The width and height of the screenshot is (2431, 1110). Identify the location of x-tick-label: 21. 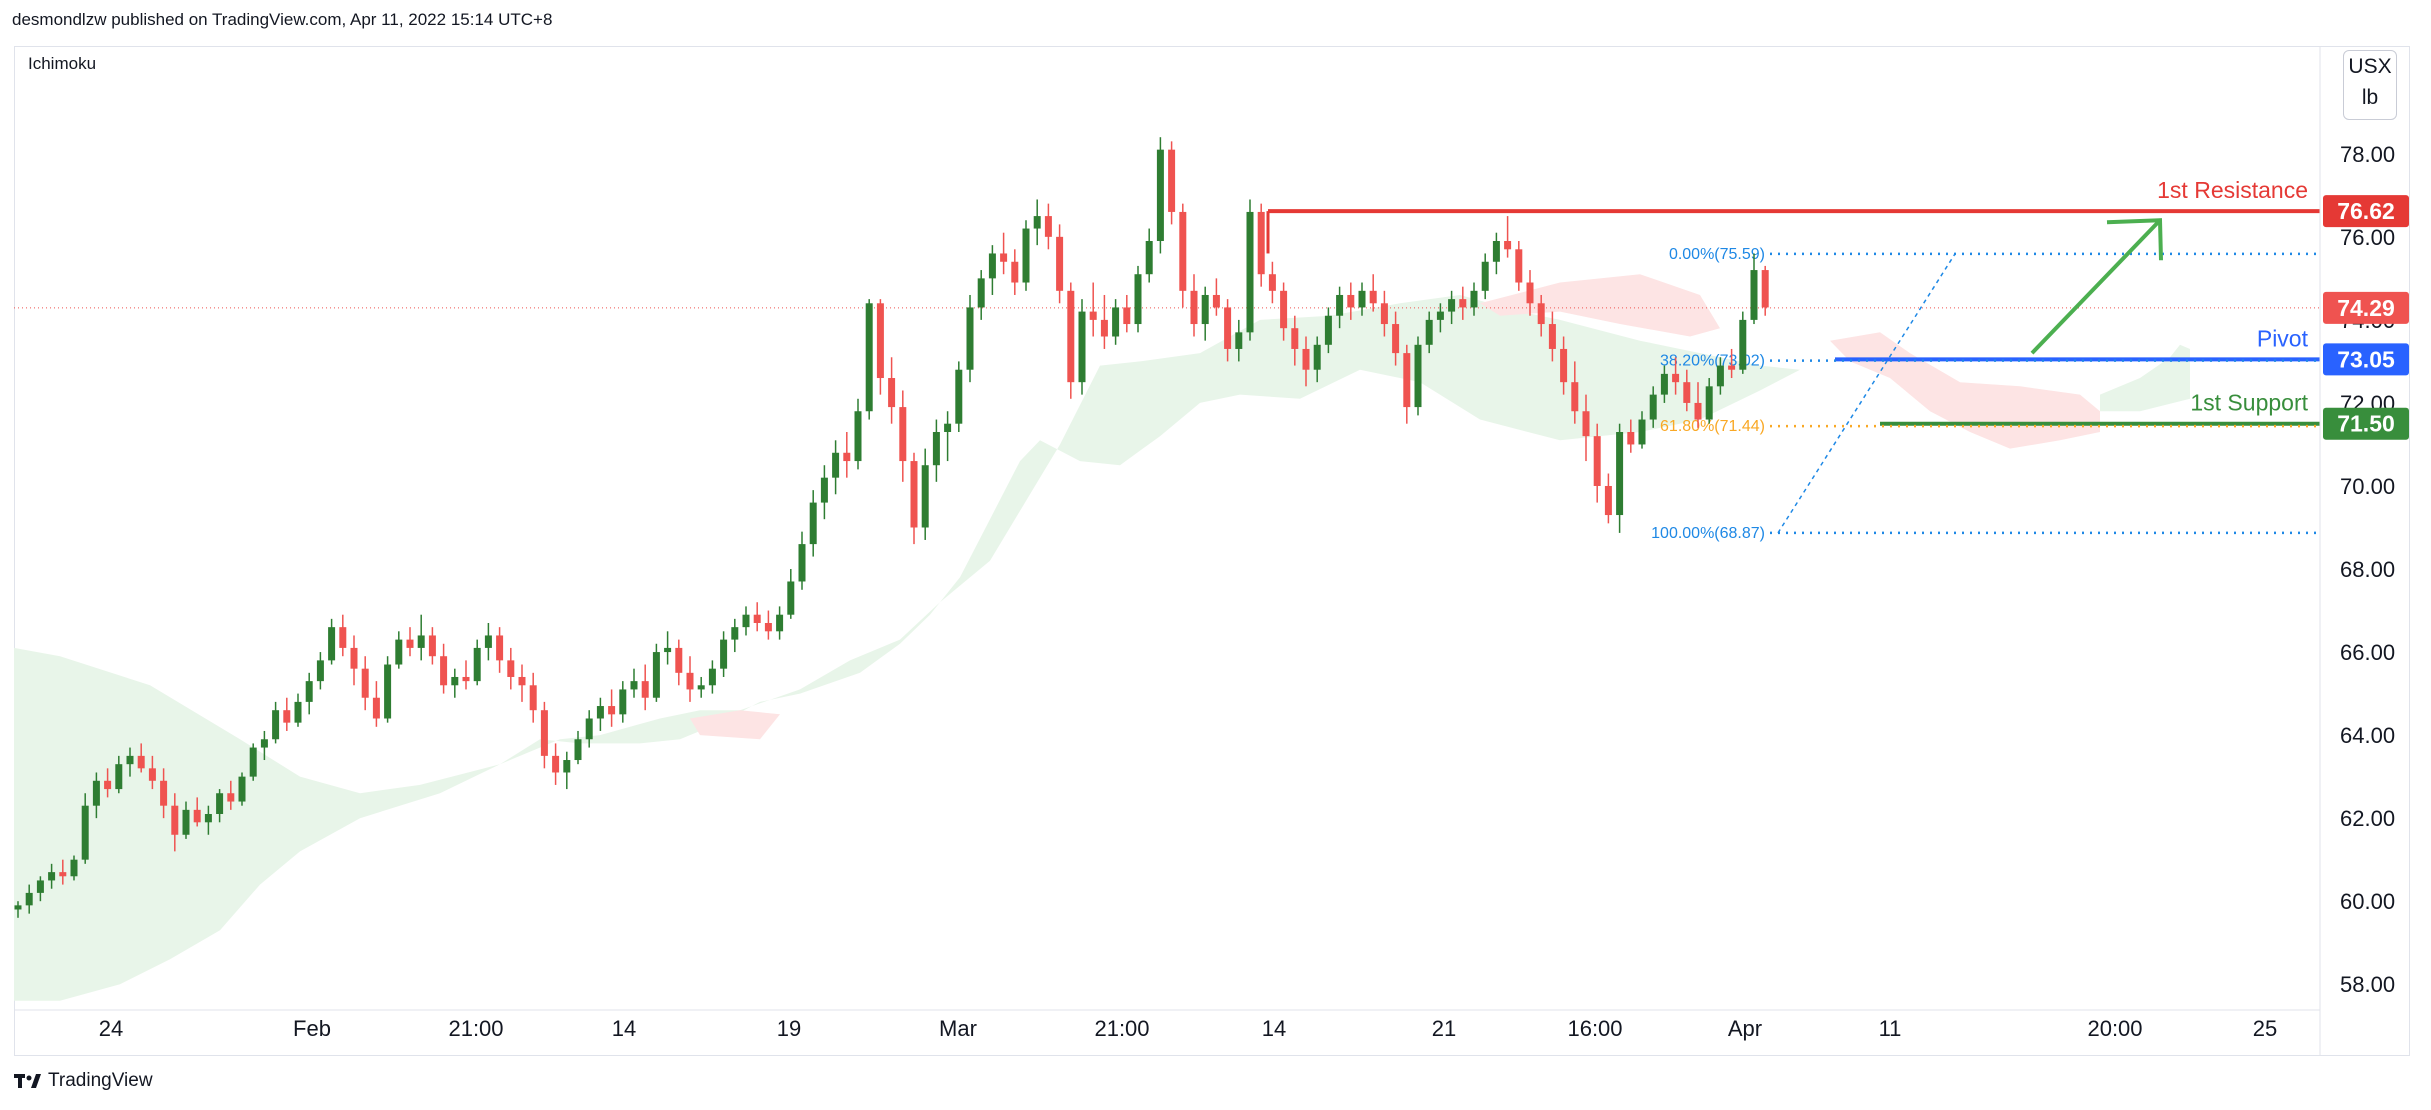
(1444, 1028).